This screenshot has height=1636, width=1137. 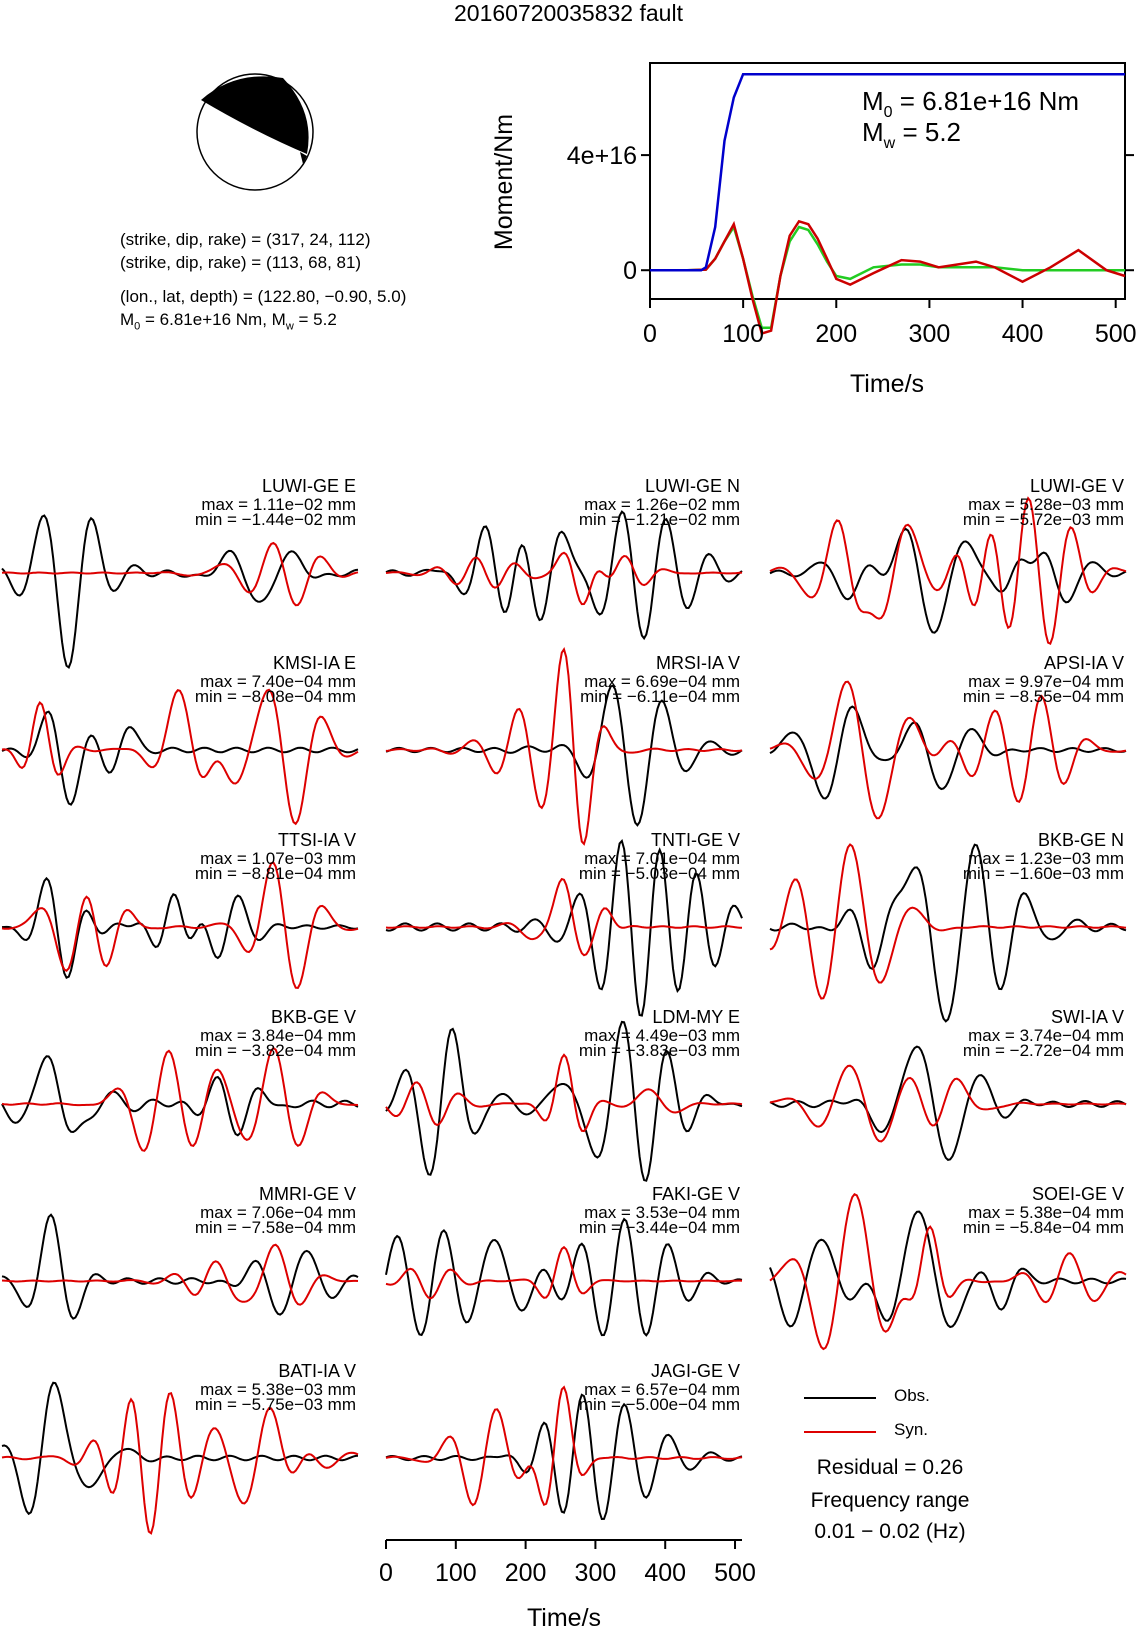 What do you see at coordinates (1116, 334) in the screenshot?
I see `moment-xtick-label: 500` at bounding box center [1116, 334].